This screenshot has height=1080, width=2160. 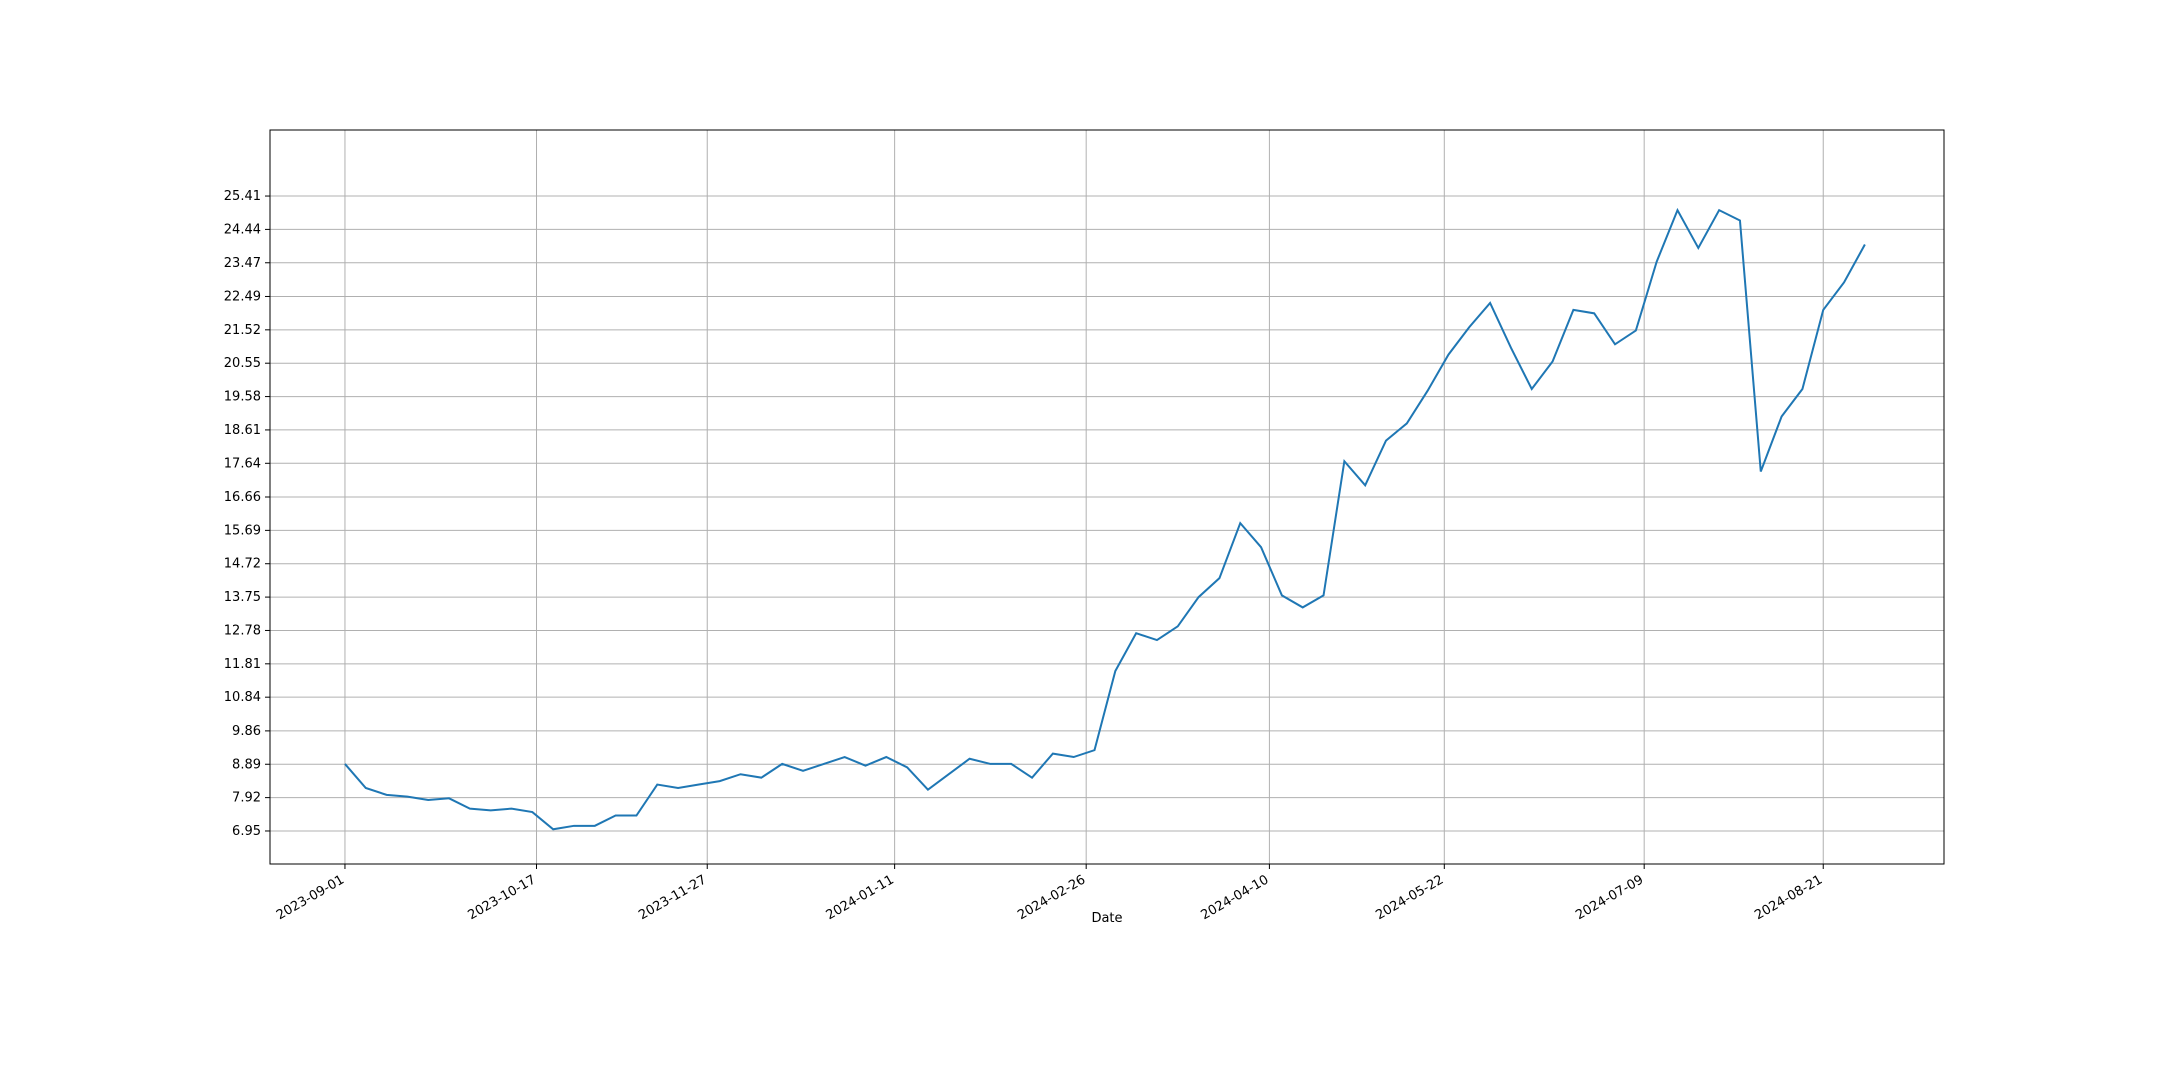 I want to click on y-tick-label: 17.64, so click(x=242, y=463).